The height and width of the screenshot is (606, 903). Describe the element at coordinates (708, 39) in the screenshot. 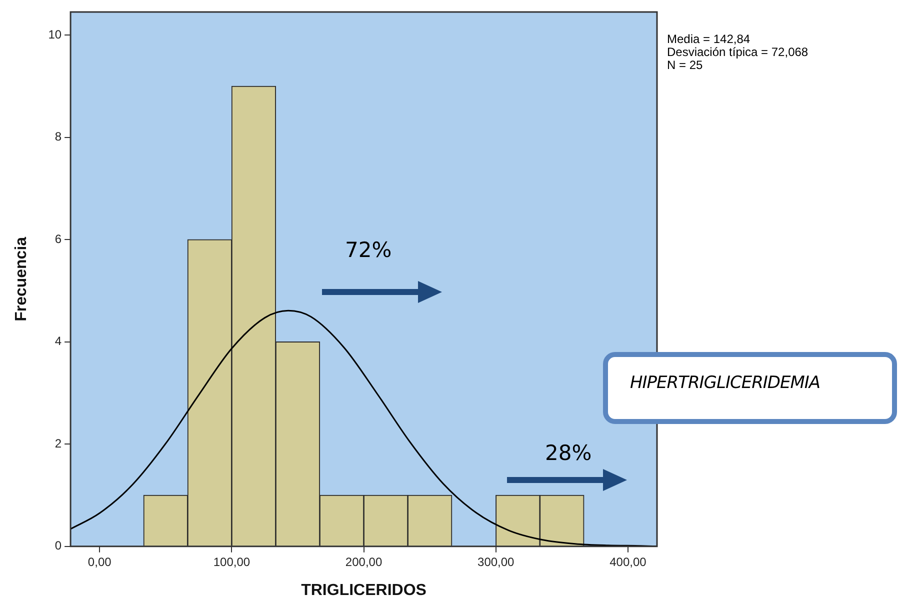

I see `text: Media = 142,84` at that location.